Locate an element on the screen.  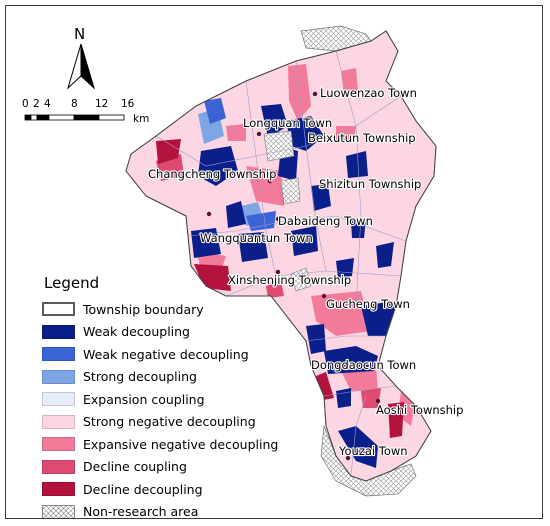
legend-item: Township boundary is located at coordinates (166, 309).